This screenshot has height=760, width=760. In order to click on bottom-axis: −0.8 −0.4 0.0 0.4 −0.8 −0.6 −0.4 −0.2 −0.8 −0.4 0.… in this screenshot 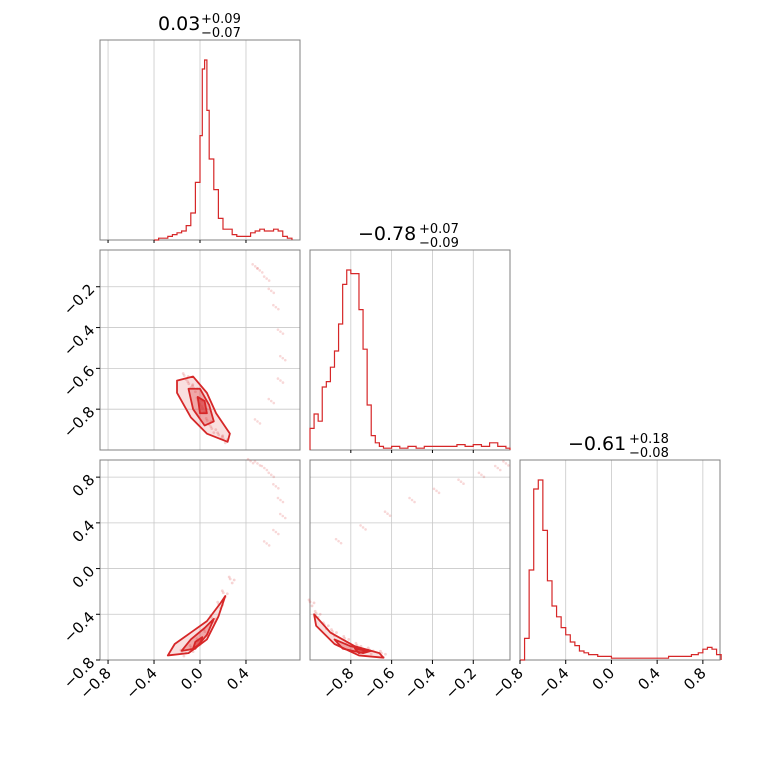, I will do `click(393, 681)`.